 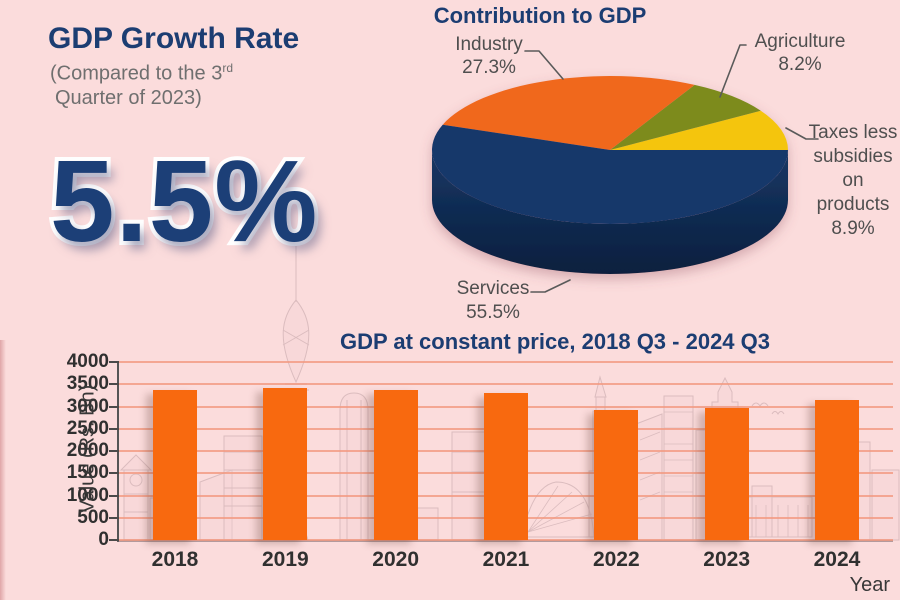 What do you see at coordinates (87, 428) in the screenshot?
I see `y-tick-label: 2500` at bounding box center [87, 428].